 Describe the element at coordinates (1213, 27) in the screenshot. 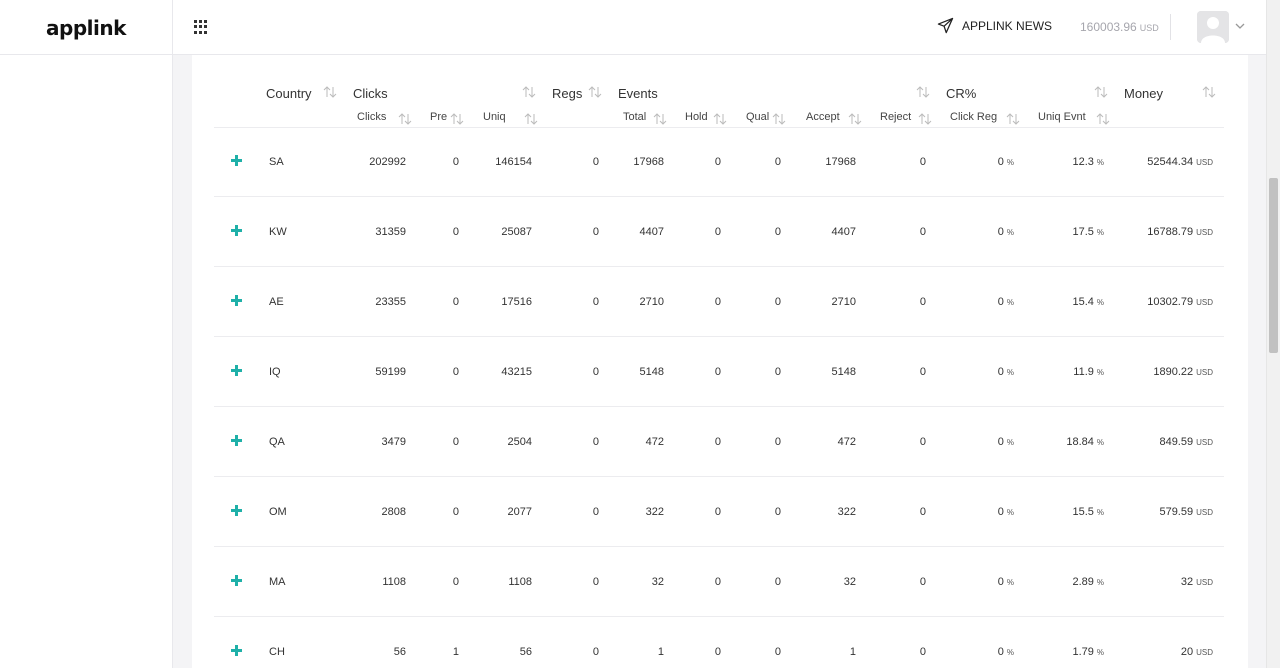

I see `user-avatar-icon` at that location.